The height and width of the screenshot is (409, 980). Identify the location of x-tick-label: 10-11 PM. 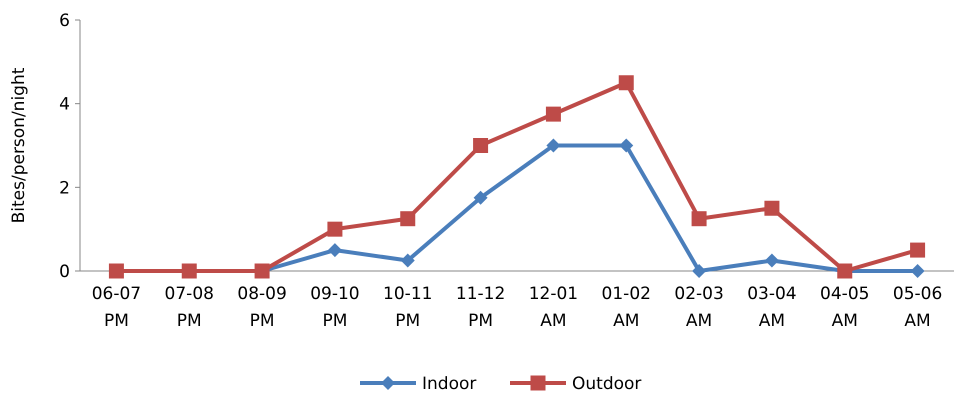
(407, 307).